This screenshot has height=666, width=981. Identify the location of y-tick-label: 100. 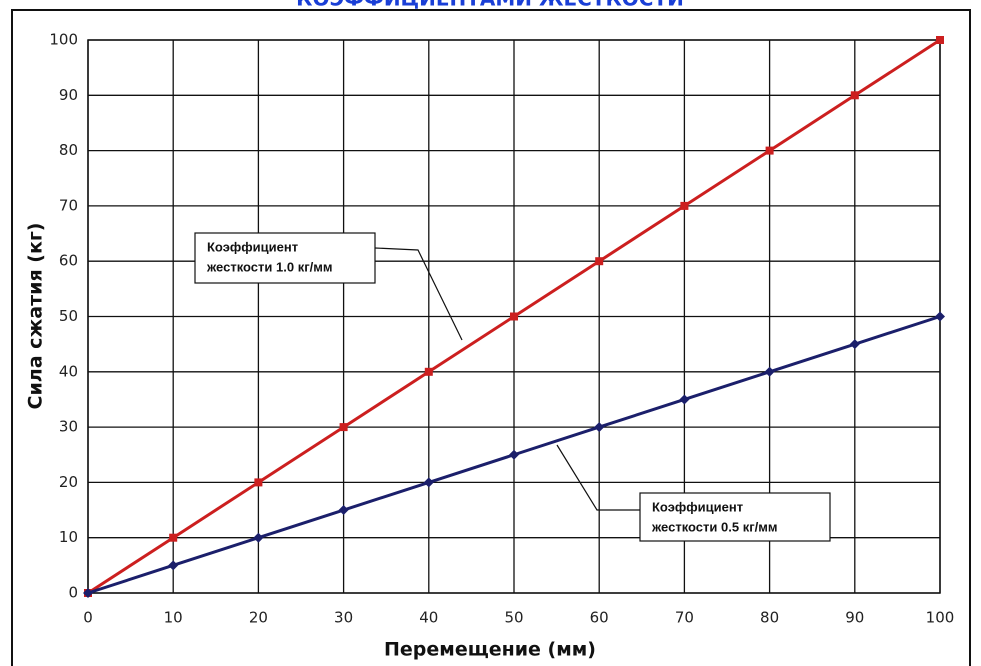
(63, 40).